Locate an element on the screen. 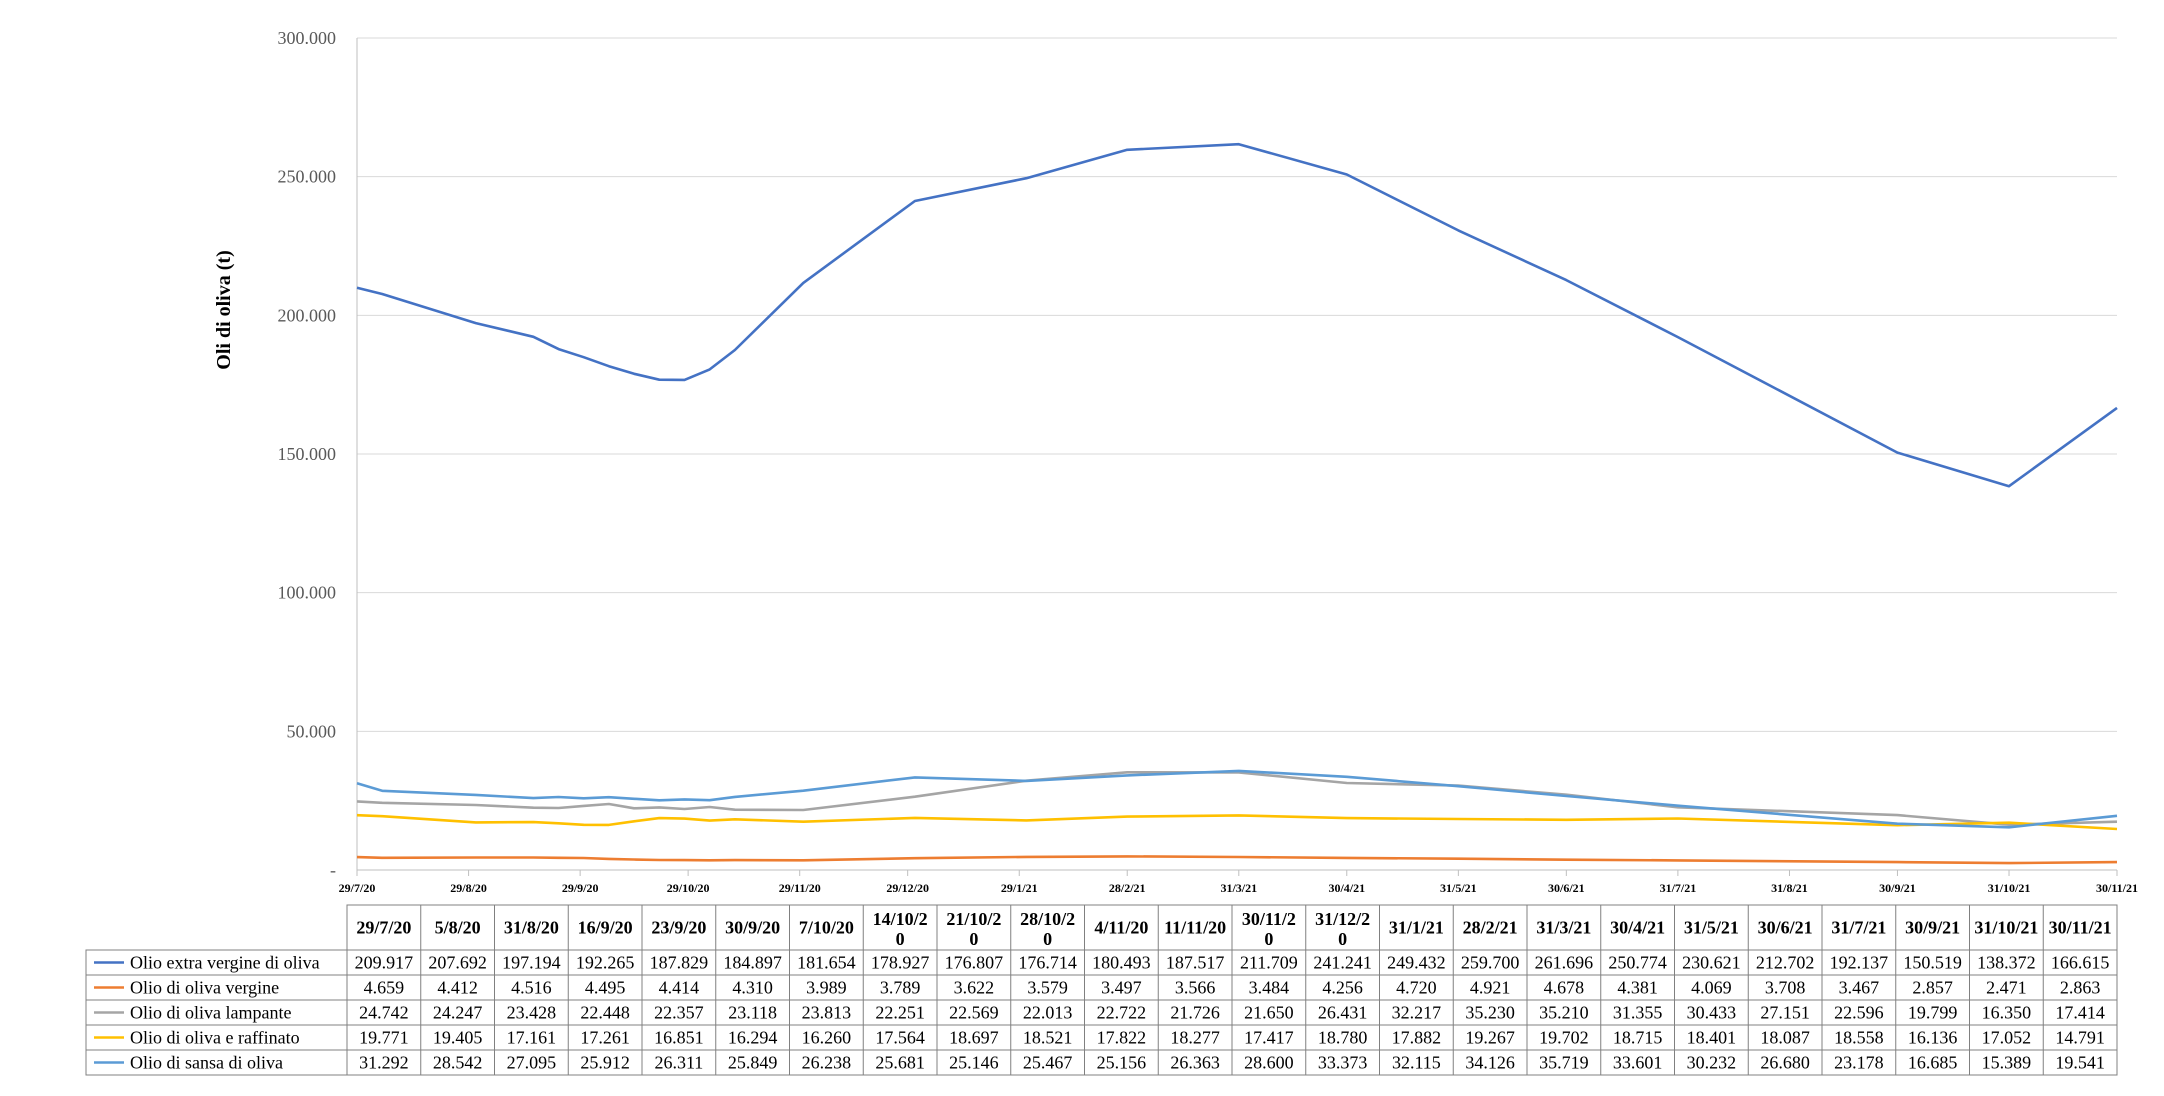 The image size is (2164, 1096). data-label: 26.311 is located at coordinates (678, 1063).